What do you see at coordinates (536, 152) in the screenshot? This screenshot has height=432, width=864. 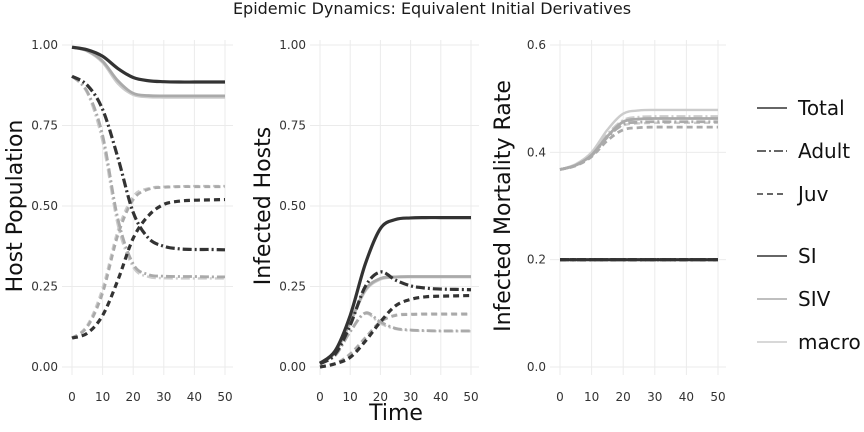 I see `y-tick-label: 0.4` at bounding box center [536, 152].